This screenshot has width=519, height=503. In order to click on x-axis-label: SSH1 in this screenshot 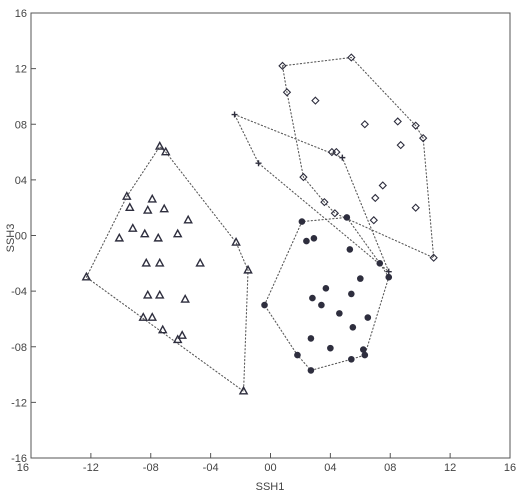, I will do `click(270, 487)`.